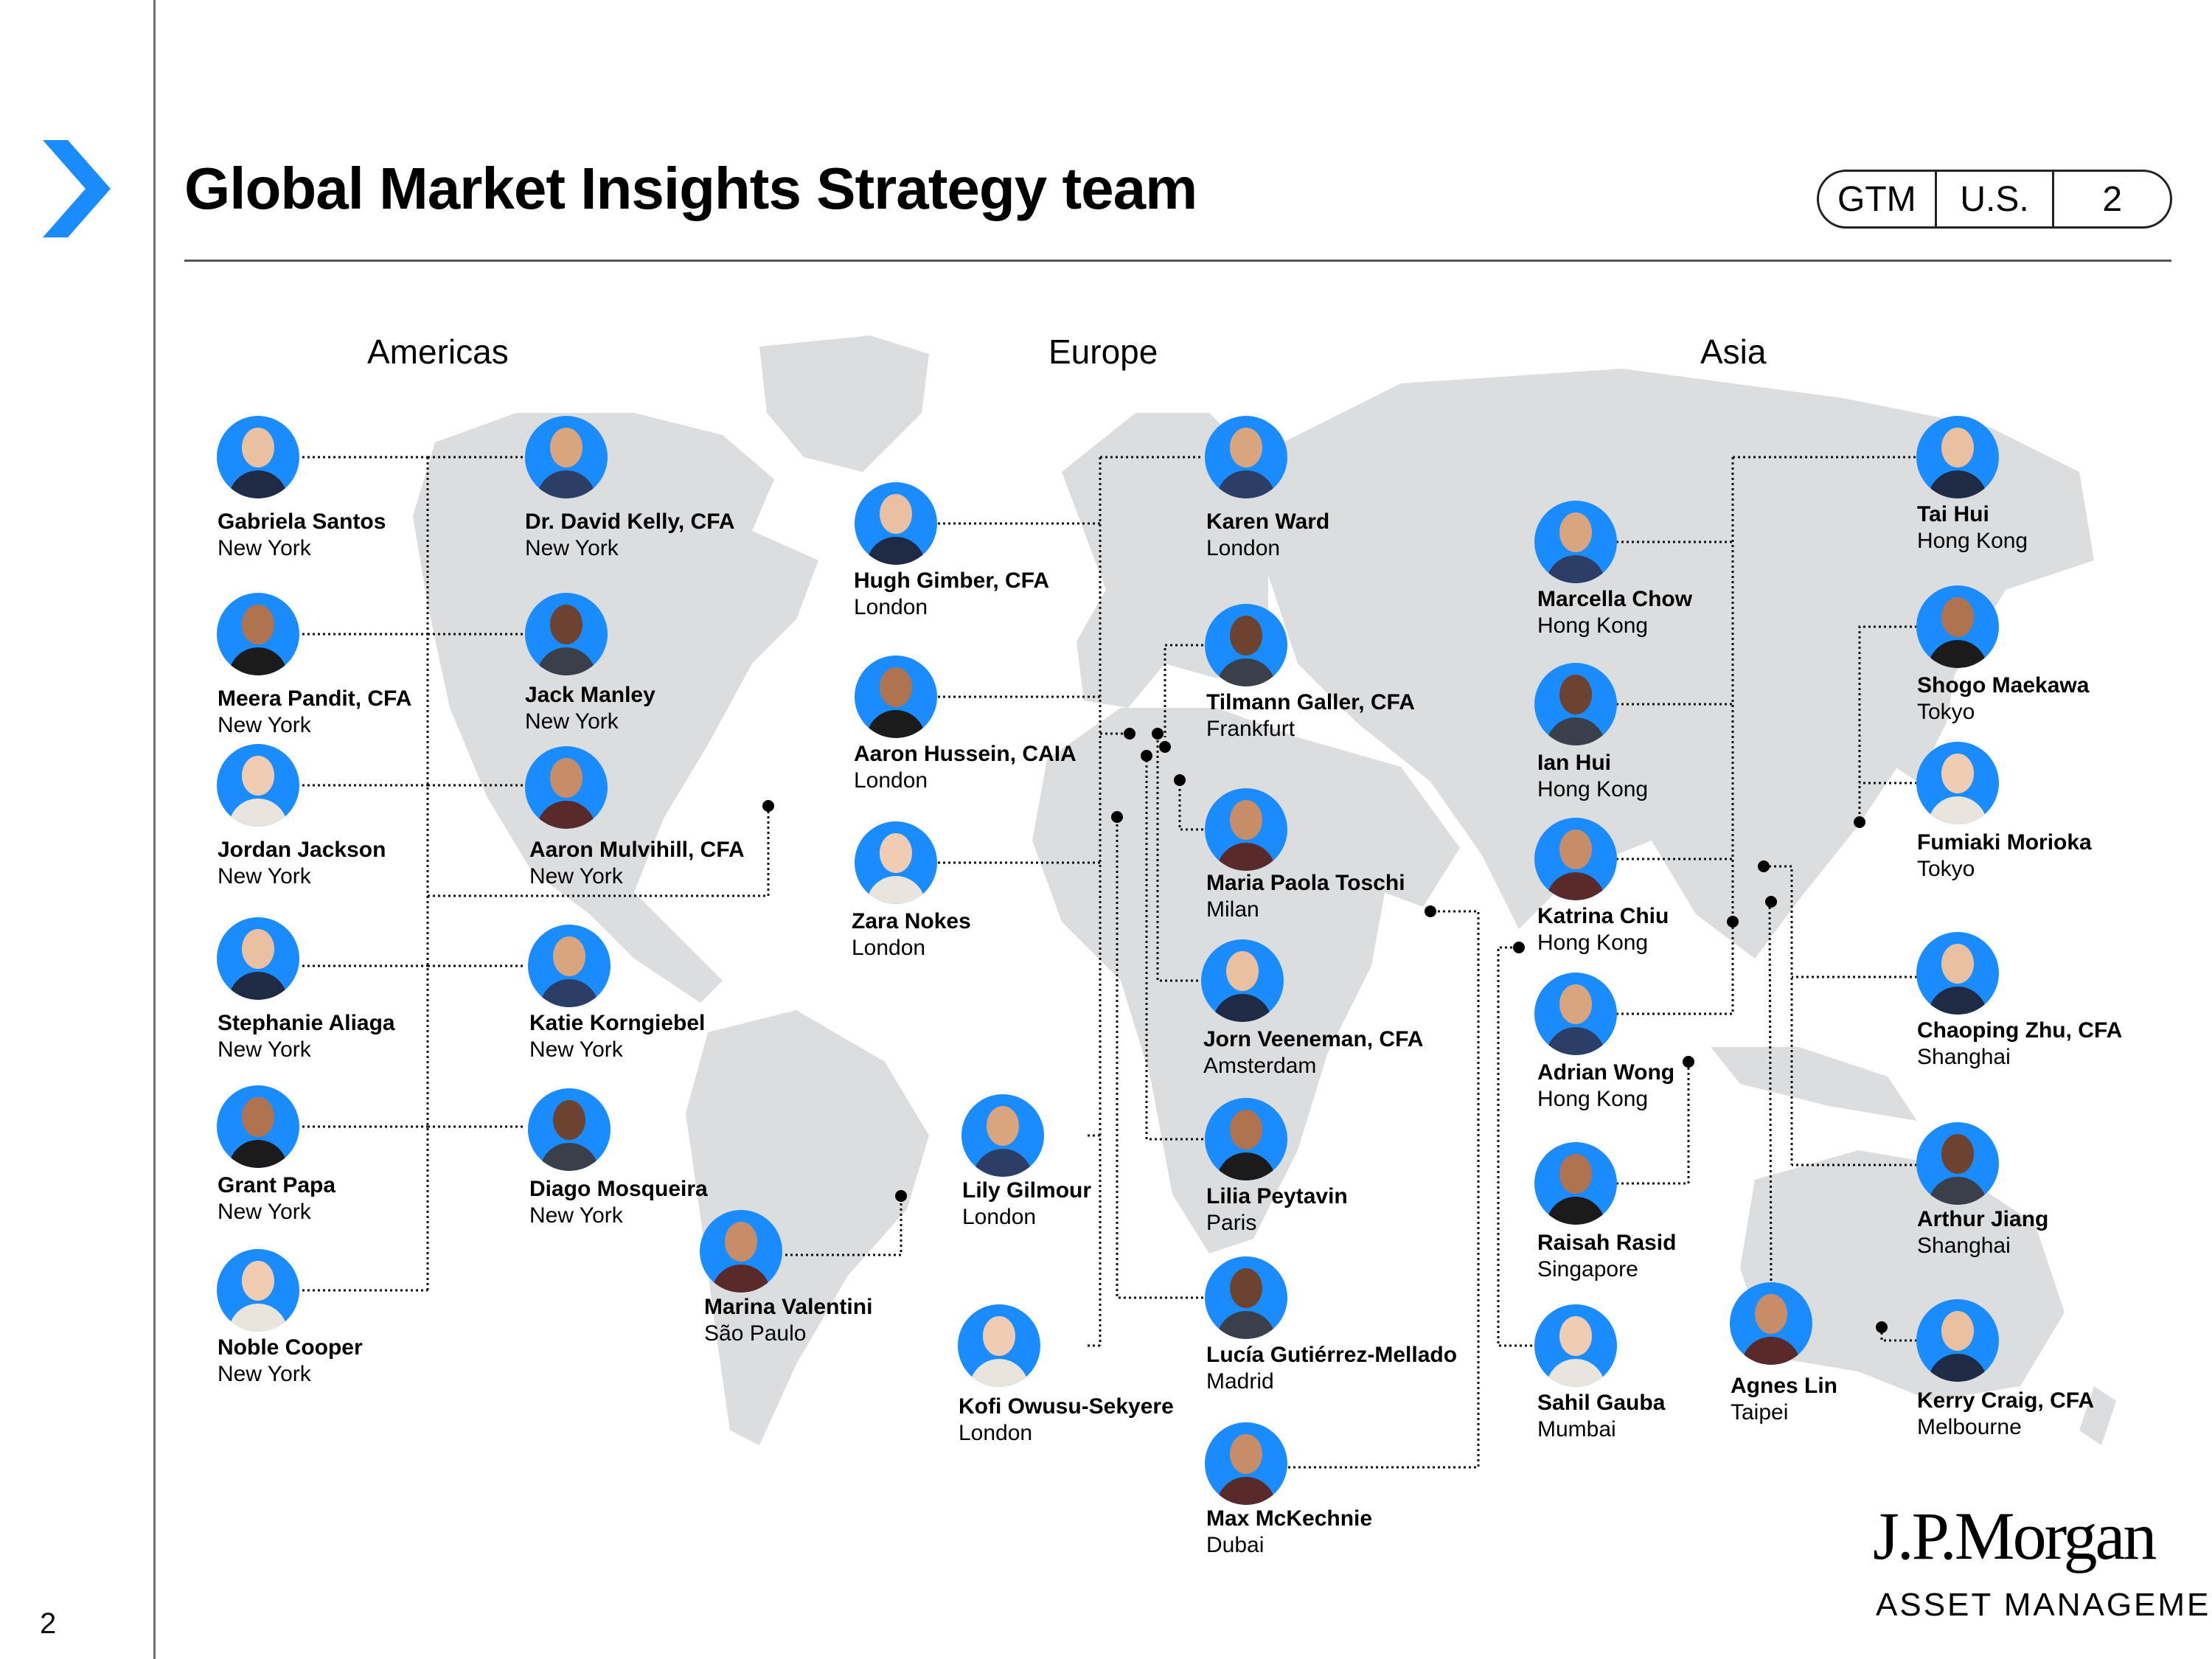 The width and height of the screenshot is (2212, 1659). What do you see at coordinates (1332, 1355) in the screenshot?
I see `person-name: Lucía Gutiérrez-Mellado` at bounding box center [1332, 1355].